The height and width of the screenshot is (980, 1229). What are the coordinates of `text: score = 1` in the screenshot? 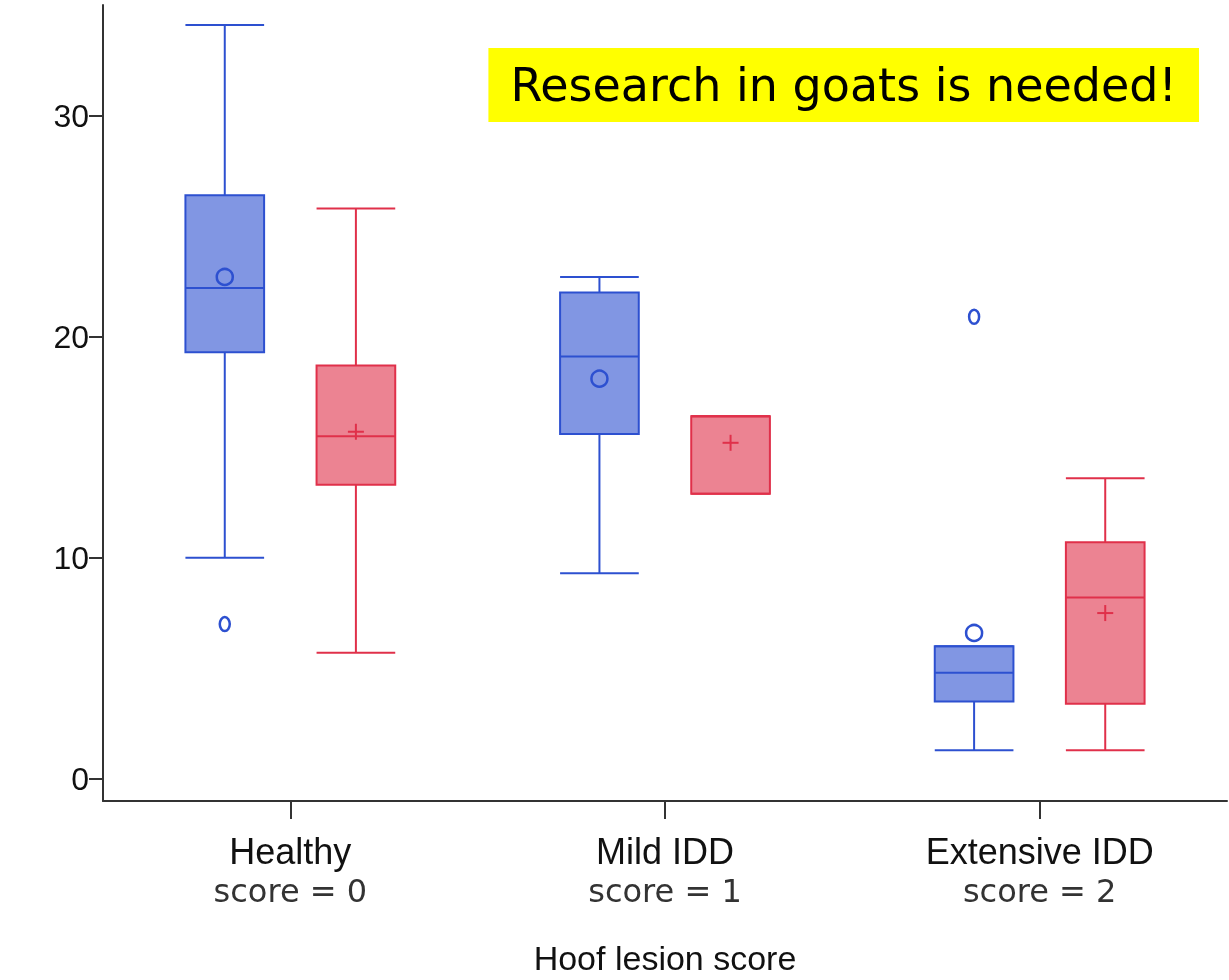 It's located at (665, 891).